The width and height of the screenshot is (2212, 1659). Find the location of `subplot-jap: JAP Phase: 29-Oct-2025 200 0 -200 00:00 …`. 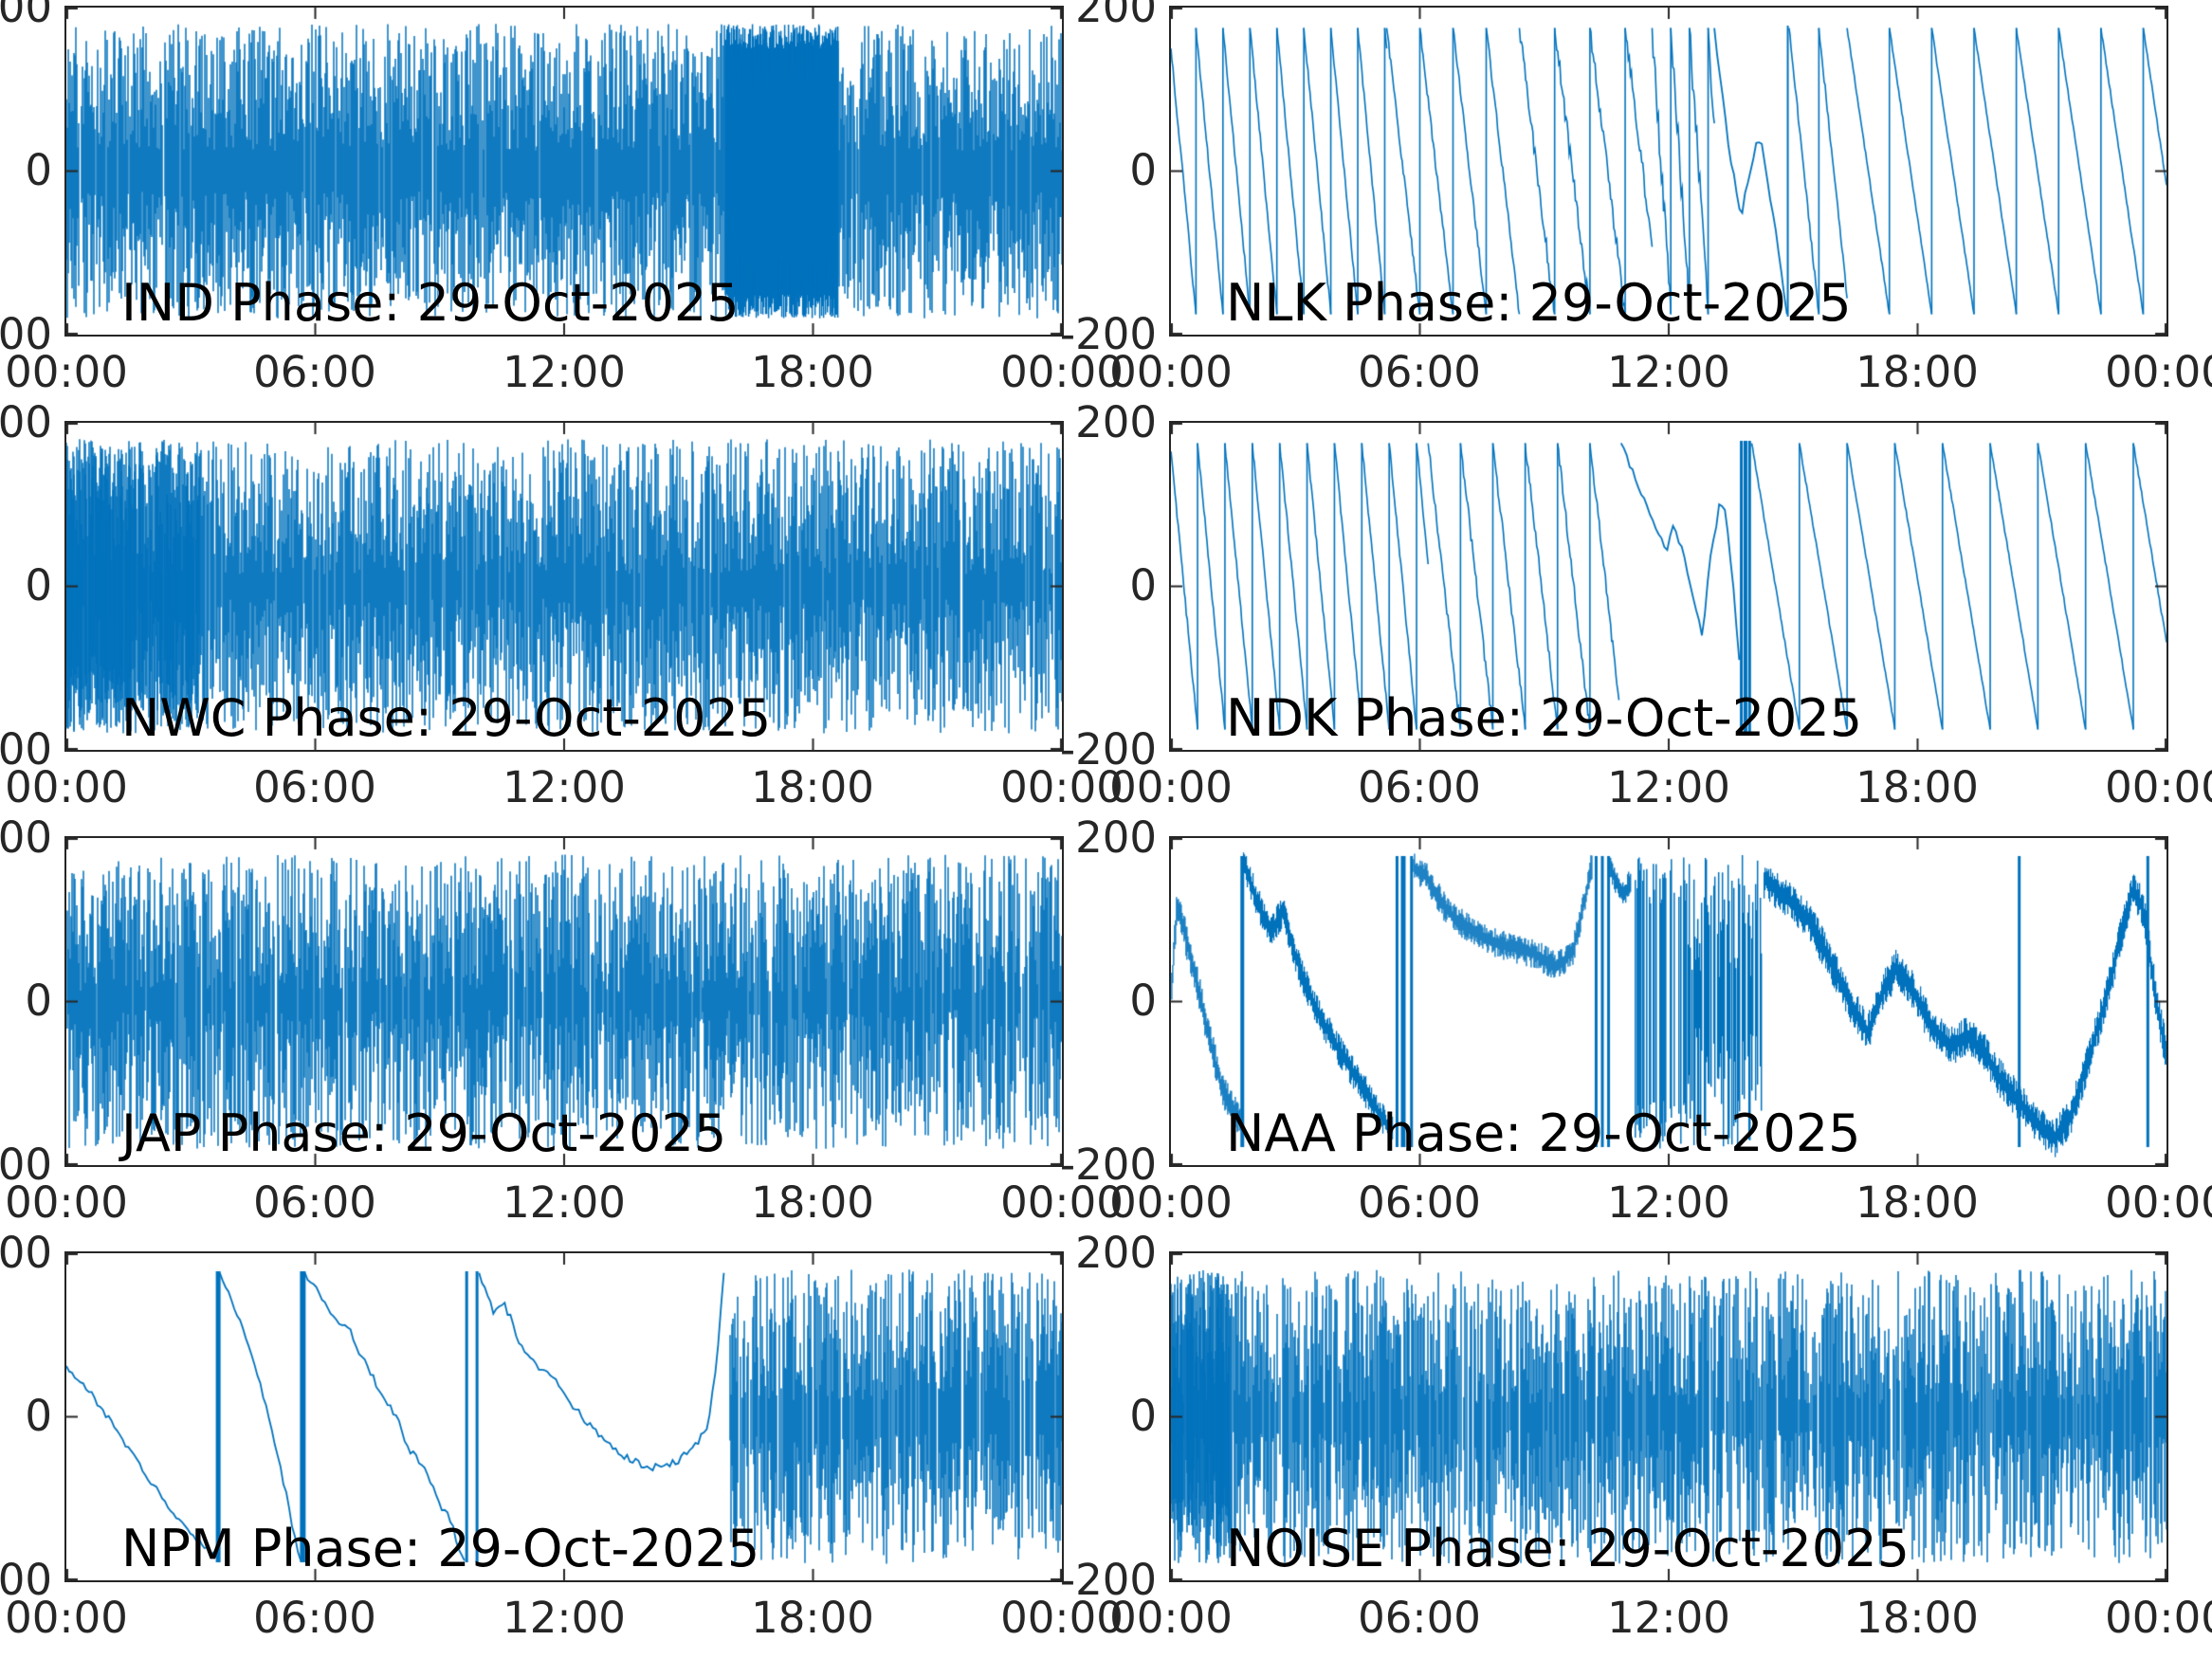

subplot-jap: JAP Phase: 29-Oct-2025 200 0 -200 00:00 … is located at coordinates (562, 1020).